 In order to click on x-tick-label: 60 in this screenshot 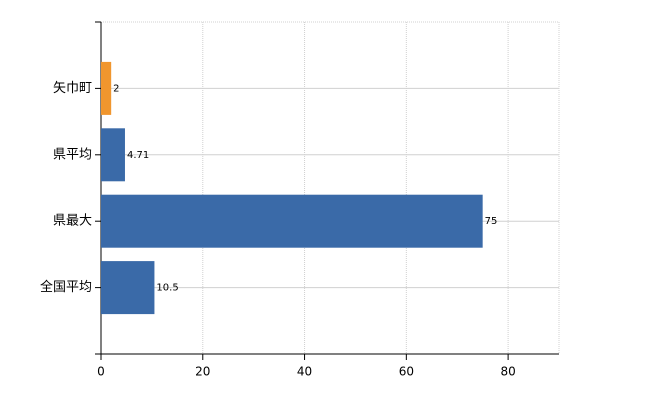, I will do `click(406, 372)`.